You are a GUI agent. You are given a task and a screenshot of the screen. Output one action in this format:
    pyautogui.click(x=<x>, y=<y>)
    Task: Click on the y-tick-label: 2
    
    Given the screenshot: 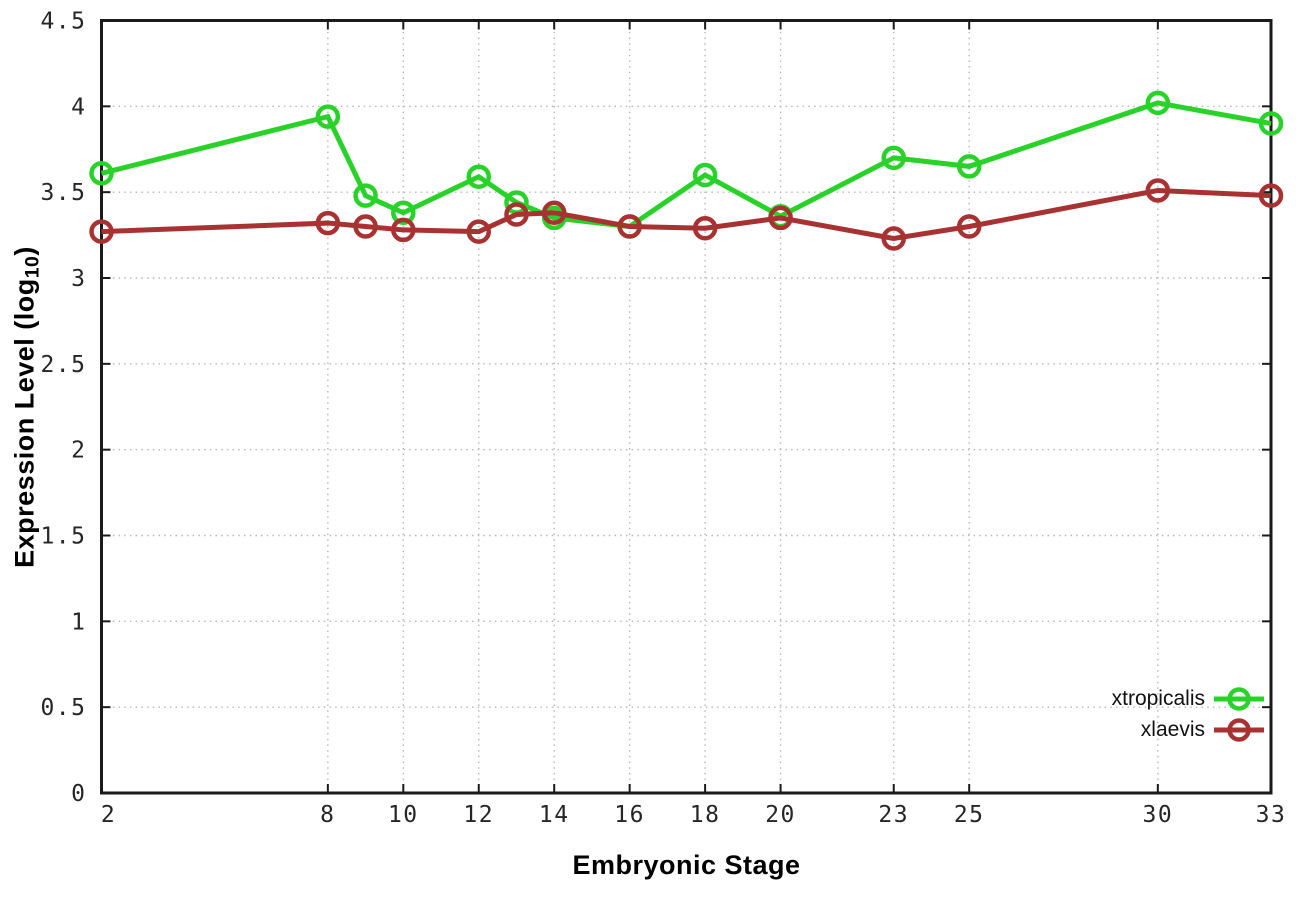 What is the action you would take?
    pyautogui.click(x=78, y=451)
    